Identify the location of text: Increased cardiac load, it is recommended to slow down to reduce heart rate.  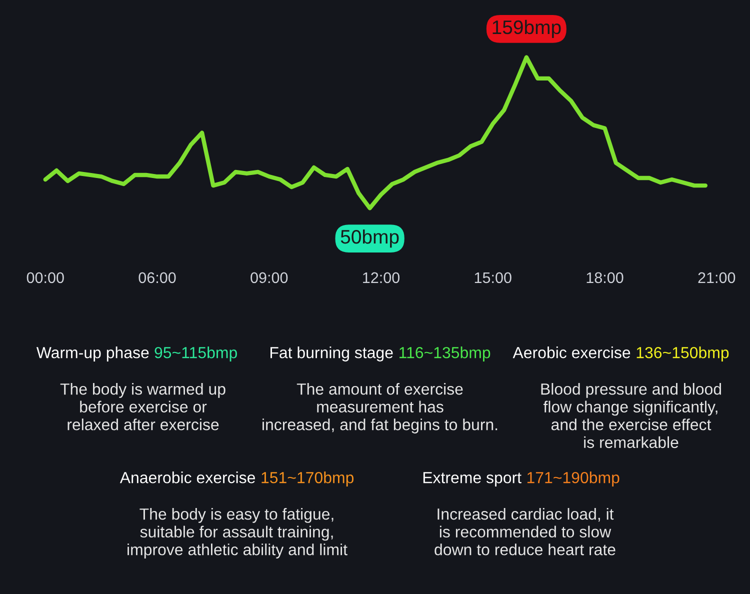
(525, 532).